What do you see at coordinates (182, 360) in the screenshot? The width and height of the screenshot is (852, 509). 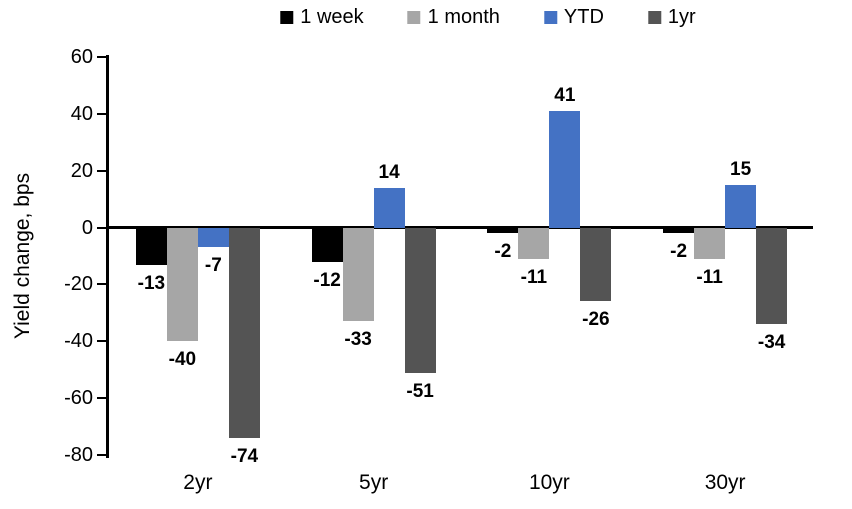 I see `bar-value-label-1-month-2yr: -40` at bounding box center [182, 360].